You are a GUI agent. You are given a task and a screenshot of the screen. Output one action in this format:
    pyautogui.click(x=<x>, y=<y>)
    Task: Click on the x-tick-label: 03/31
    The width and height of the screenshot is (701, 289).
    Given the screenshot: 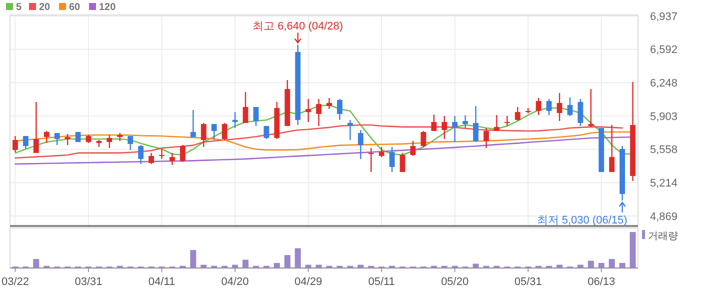 What is the action you would take?
    pyautogui.click(x=88, y=282)
    